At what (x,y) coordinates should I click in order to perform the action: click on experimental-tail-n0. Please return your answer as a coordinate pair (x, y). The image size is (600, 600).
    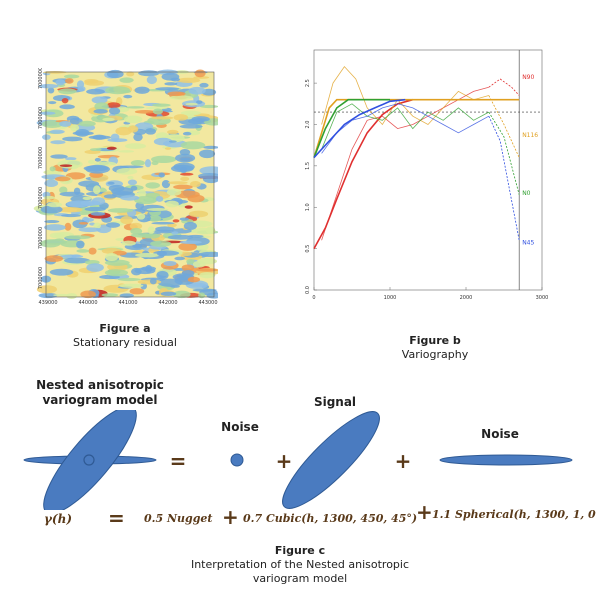
    Looking at the image, I should click on (504, 153).